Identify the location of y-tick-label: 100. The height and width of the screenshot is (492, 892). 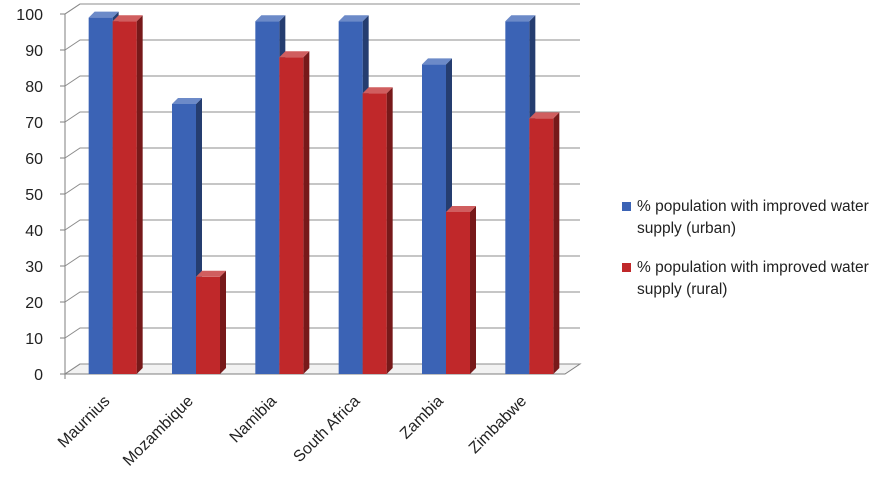
(29, 15).